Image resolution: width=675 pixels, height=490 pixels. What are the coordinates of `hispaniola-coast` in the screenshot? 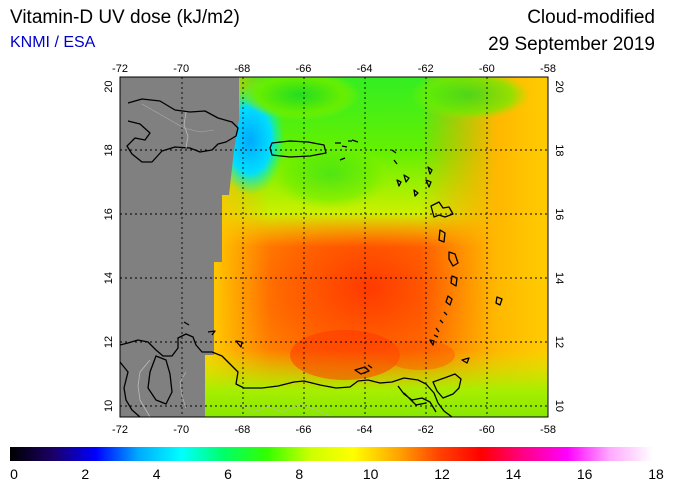 It's located at (182, 130).